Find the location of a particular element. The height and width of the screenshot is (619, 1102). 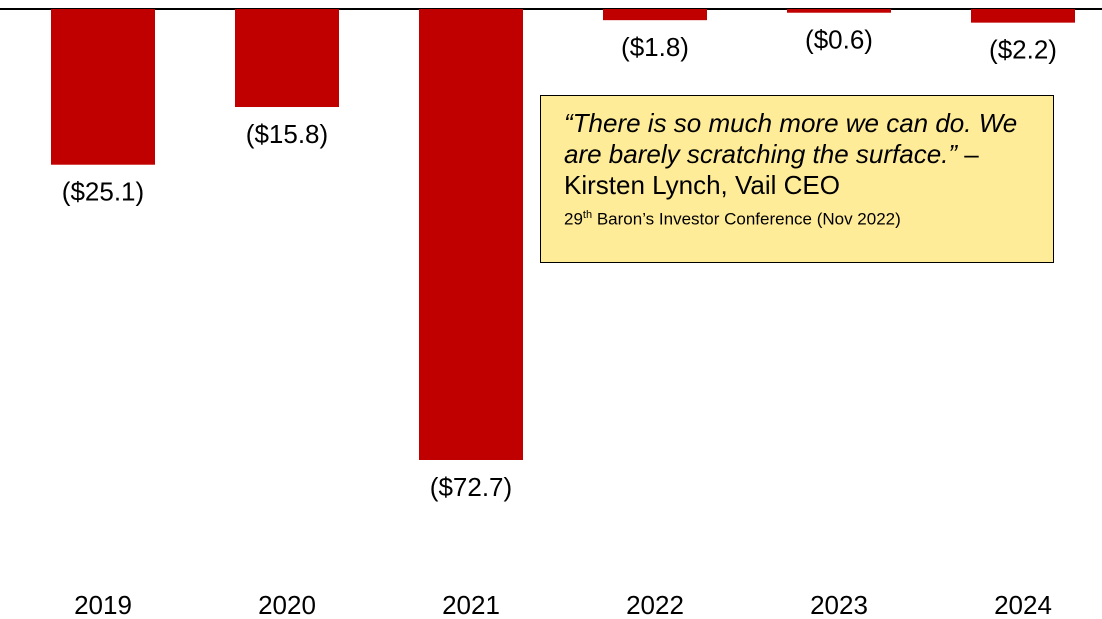

bar-2019 is located at coordinates (103, 87).